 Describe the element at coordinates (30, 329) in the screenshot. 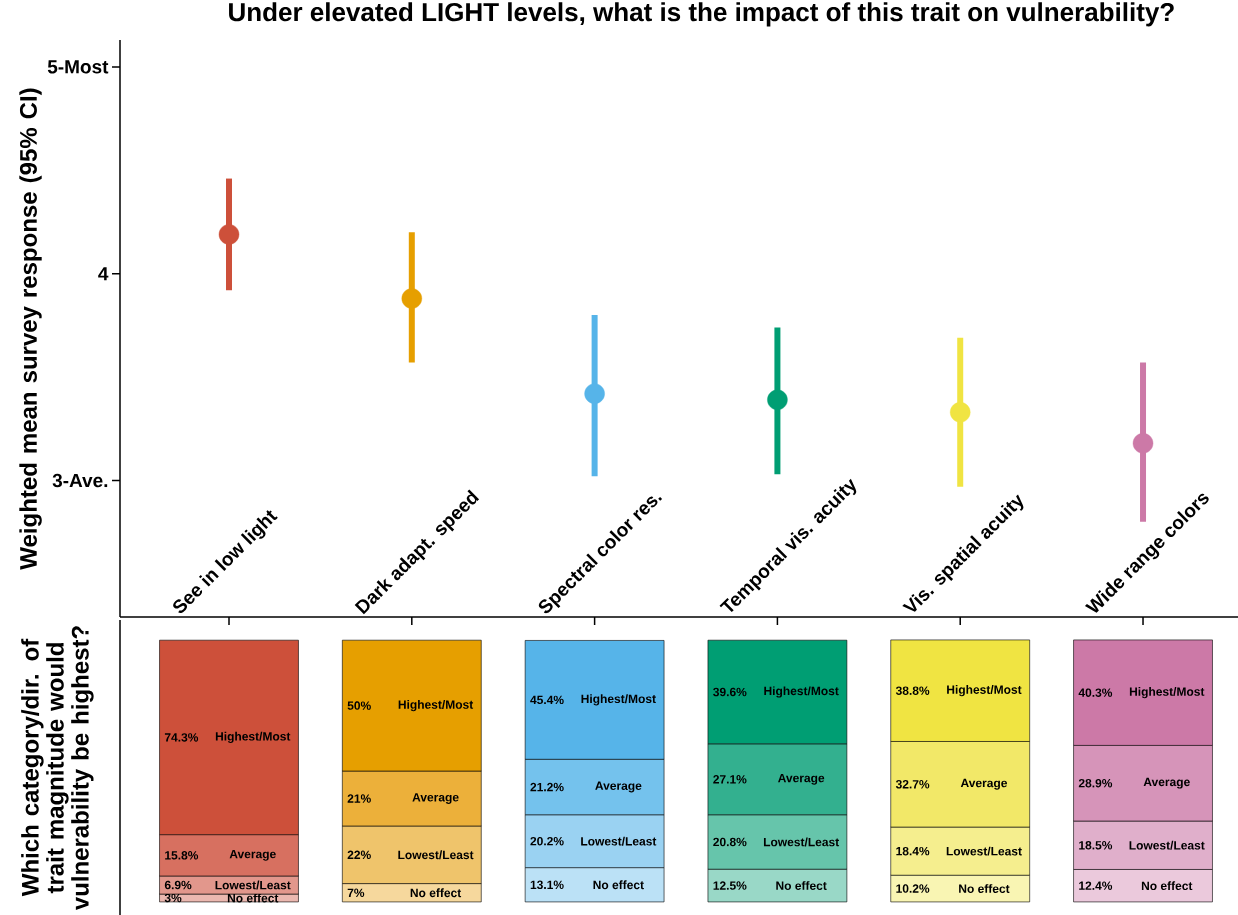

I see `y-axis-title: Weighted mean survey response (95% CI)` at that location.